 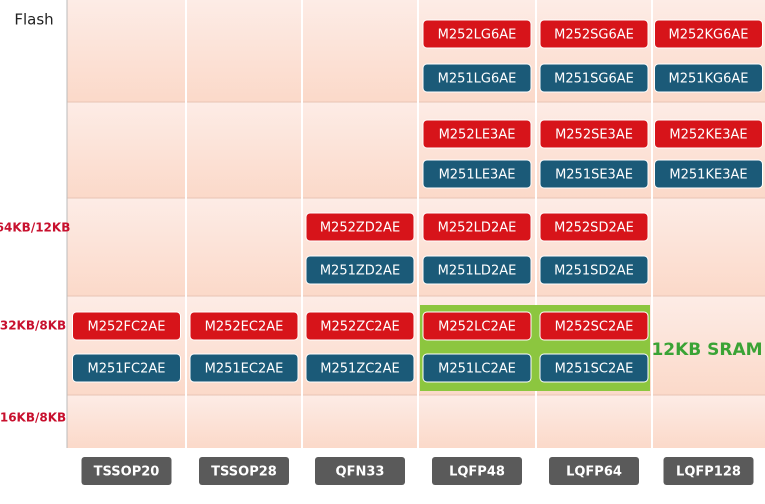 I want to click on chip-label: M251LC2AE, so click(x=477, y=369).